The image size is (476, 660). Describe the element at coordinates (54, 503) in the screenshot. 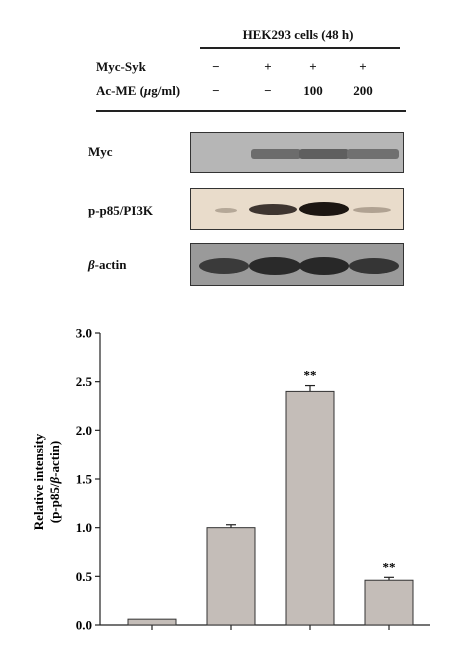

I see `ylabel-prefix: (p-p85/` at that location.